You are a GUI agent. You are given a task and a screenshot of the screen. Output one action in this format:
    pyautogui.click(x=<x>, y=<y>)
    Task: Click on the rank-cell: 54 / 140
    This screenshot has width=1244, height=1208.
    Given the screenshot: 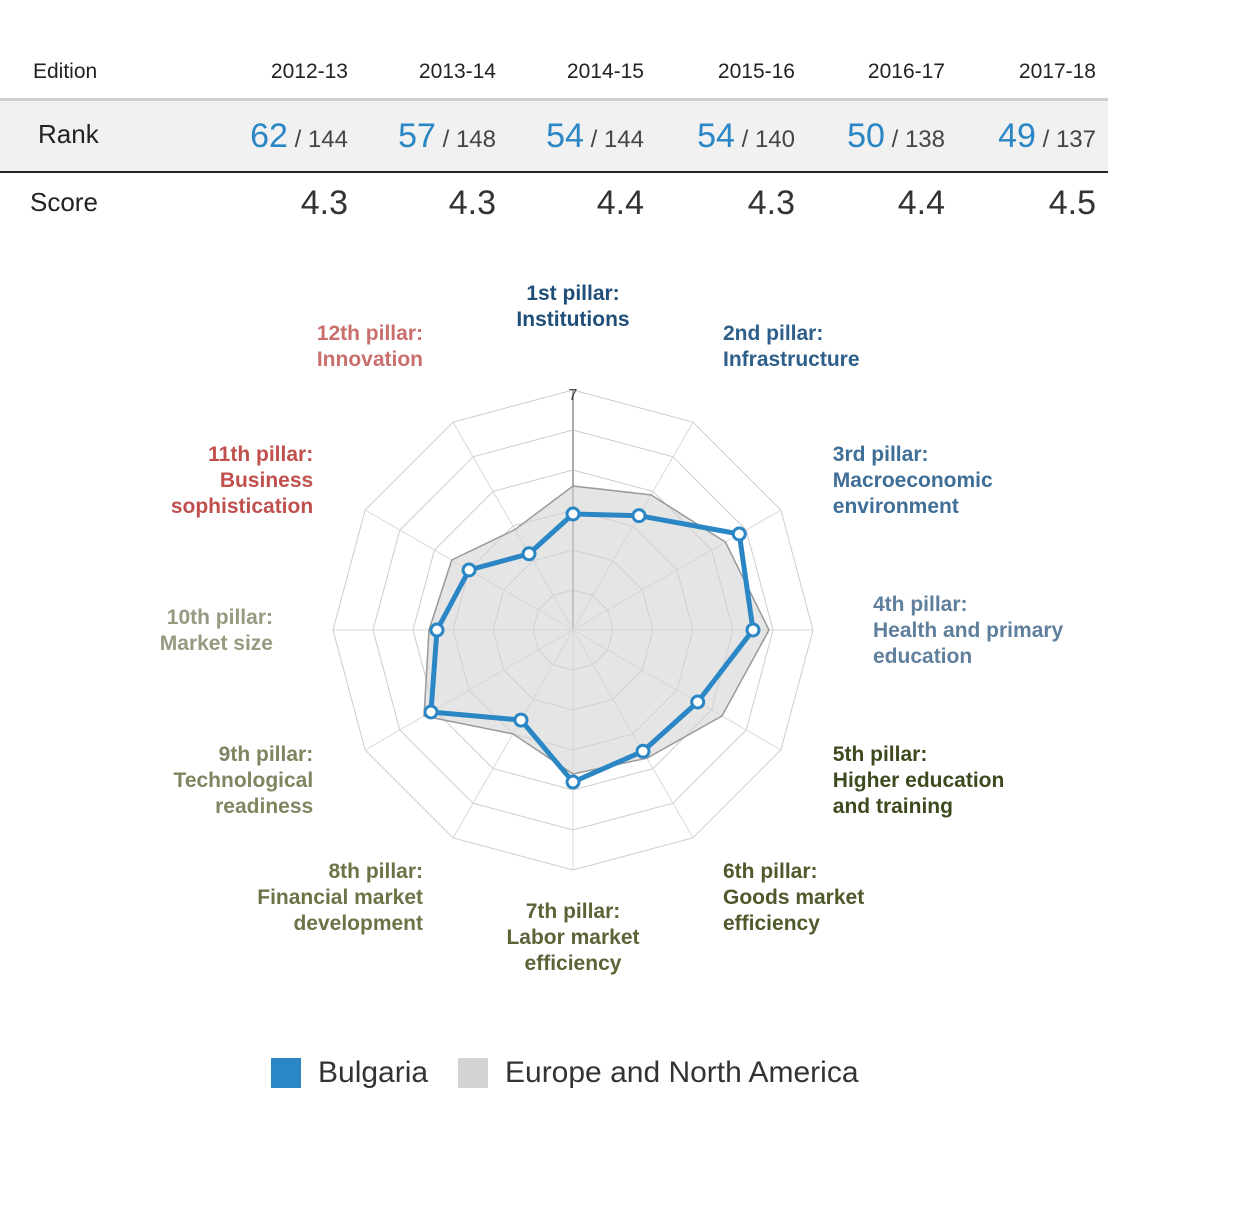 What is the action you would take?
    pyautogui.click(x=720, y=136)
    